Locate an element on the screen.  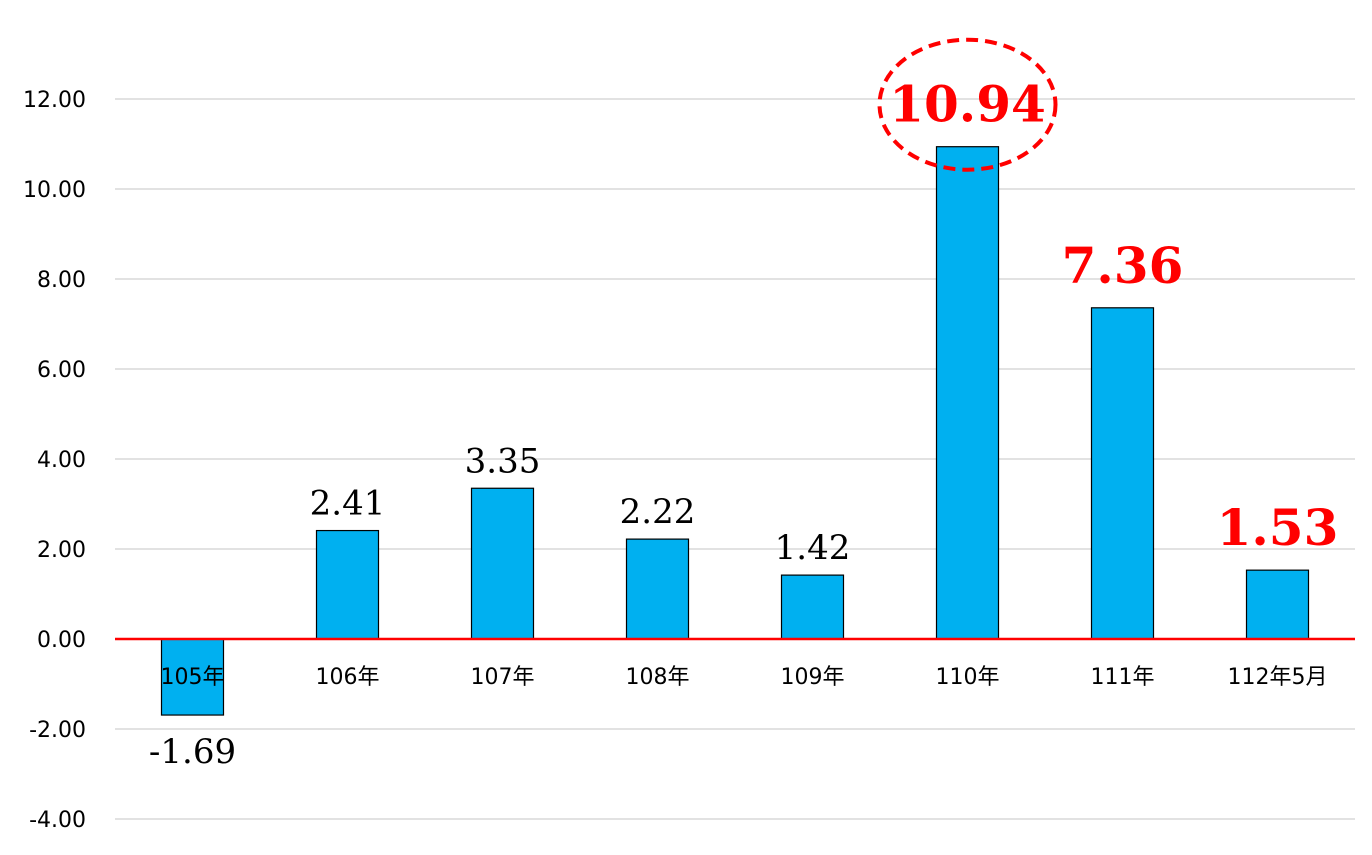
y-tick-label: 0.00 is located at coordinates (61, 640).